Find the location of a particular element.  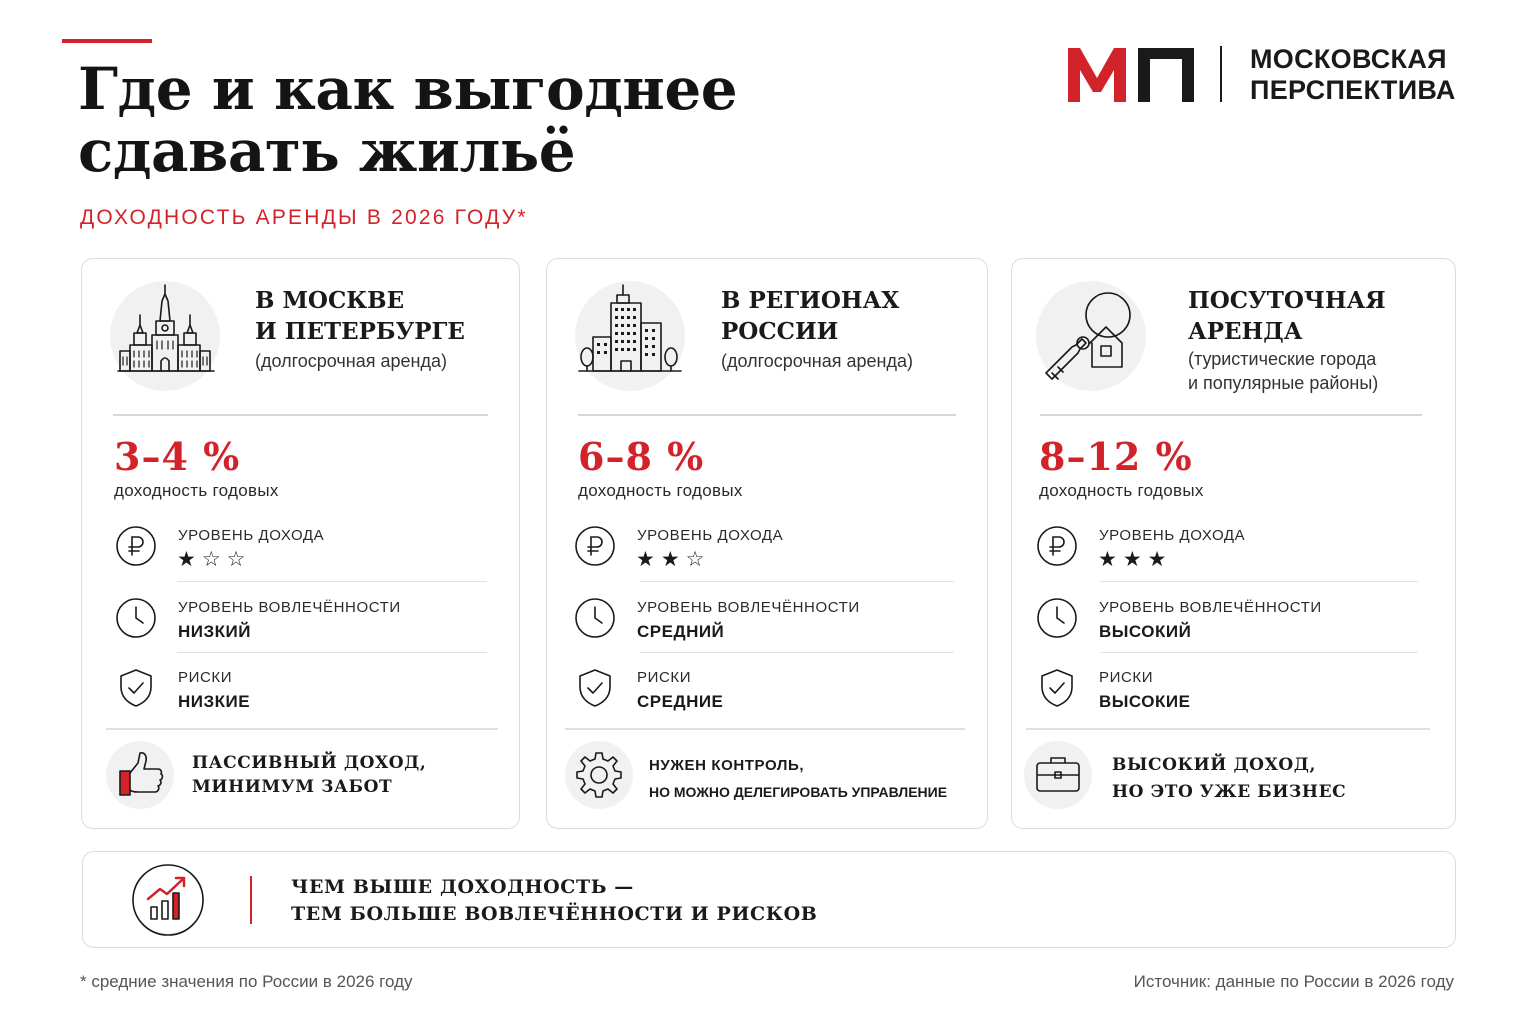

footer-line1: ПАССИВНЫЙ ДОХОД, is located at coordinates (309, 763).